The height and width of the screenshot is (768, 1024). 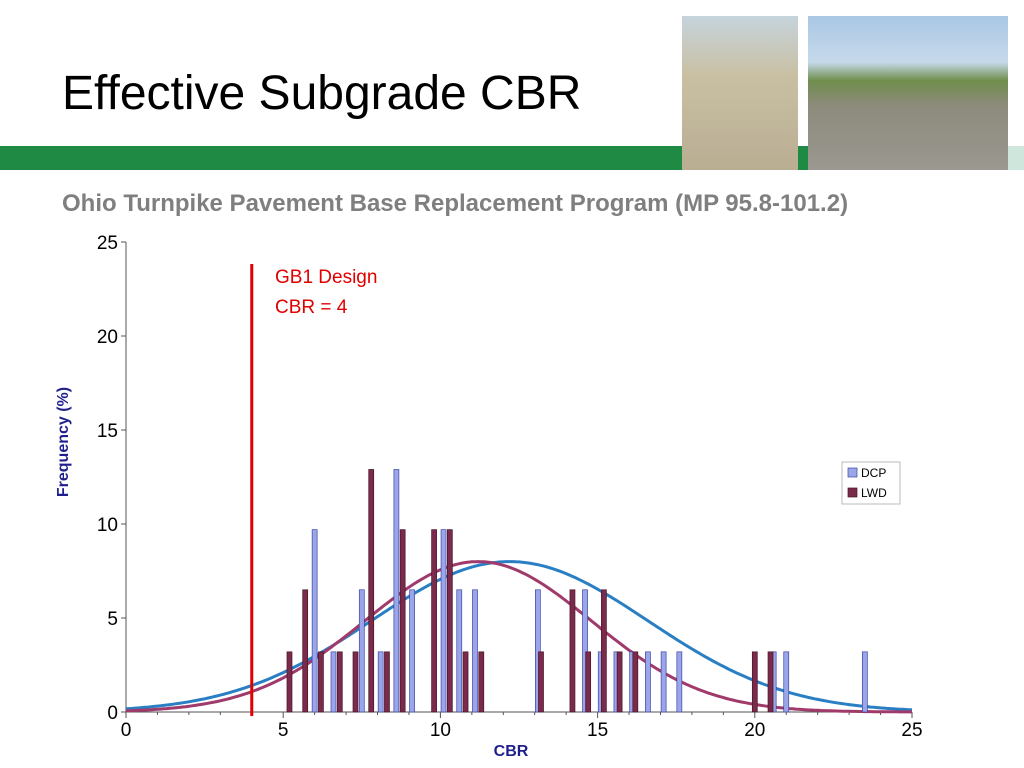 What do you see at coordinates (112, 619) in the screenshot?
I see `y-tick-label: 5` at bounding box center [112, 619].